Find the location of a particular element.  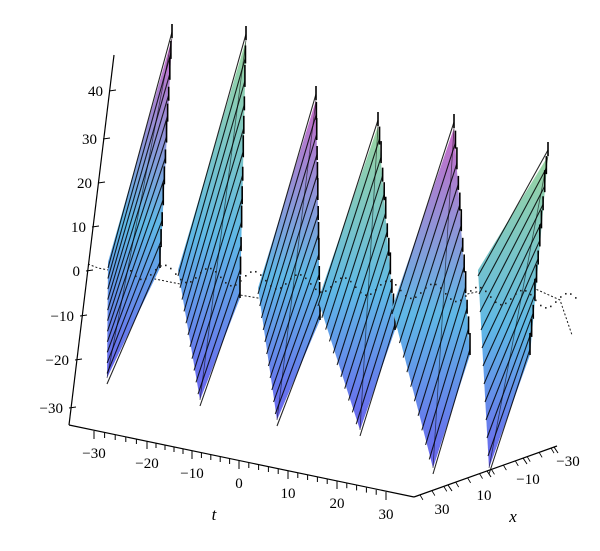

wave-face is located at coordinates (356, 278).